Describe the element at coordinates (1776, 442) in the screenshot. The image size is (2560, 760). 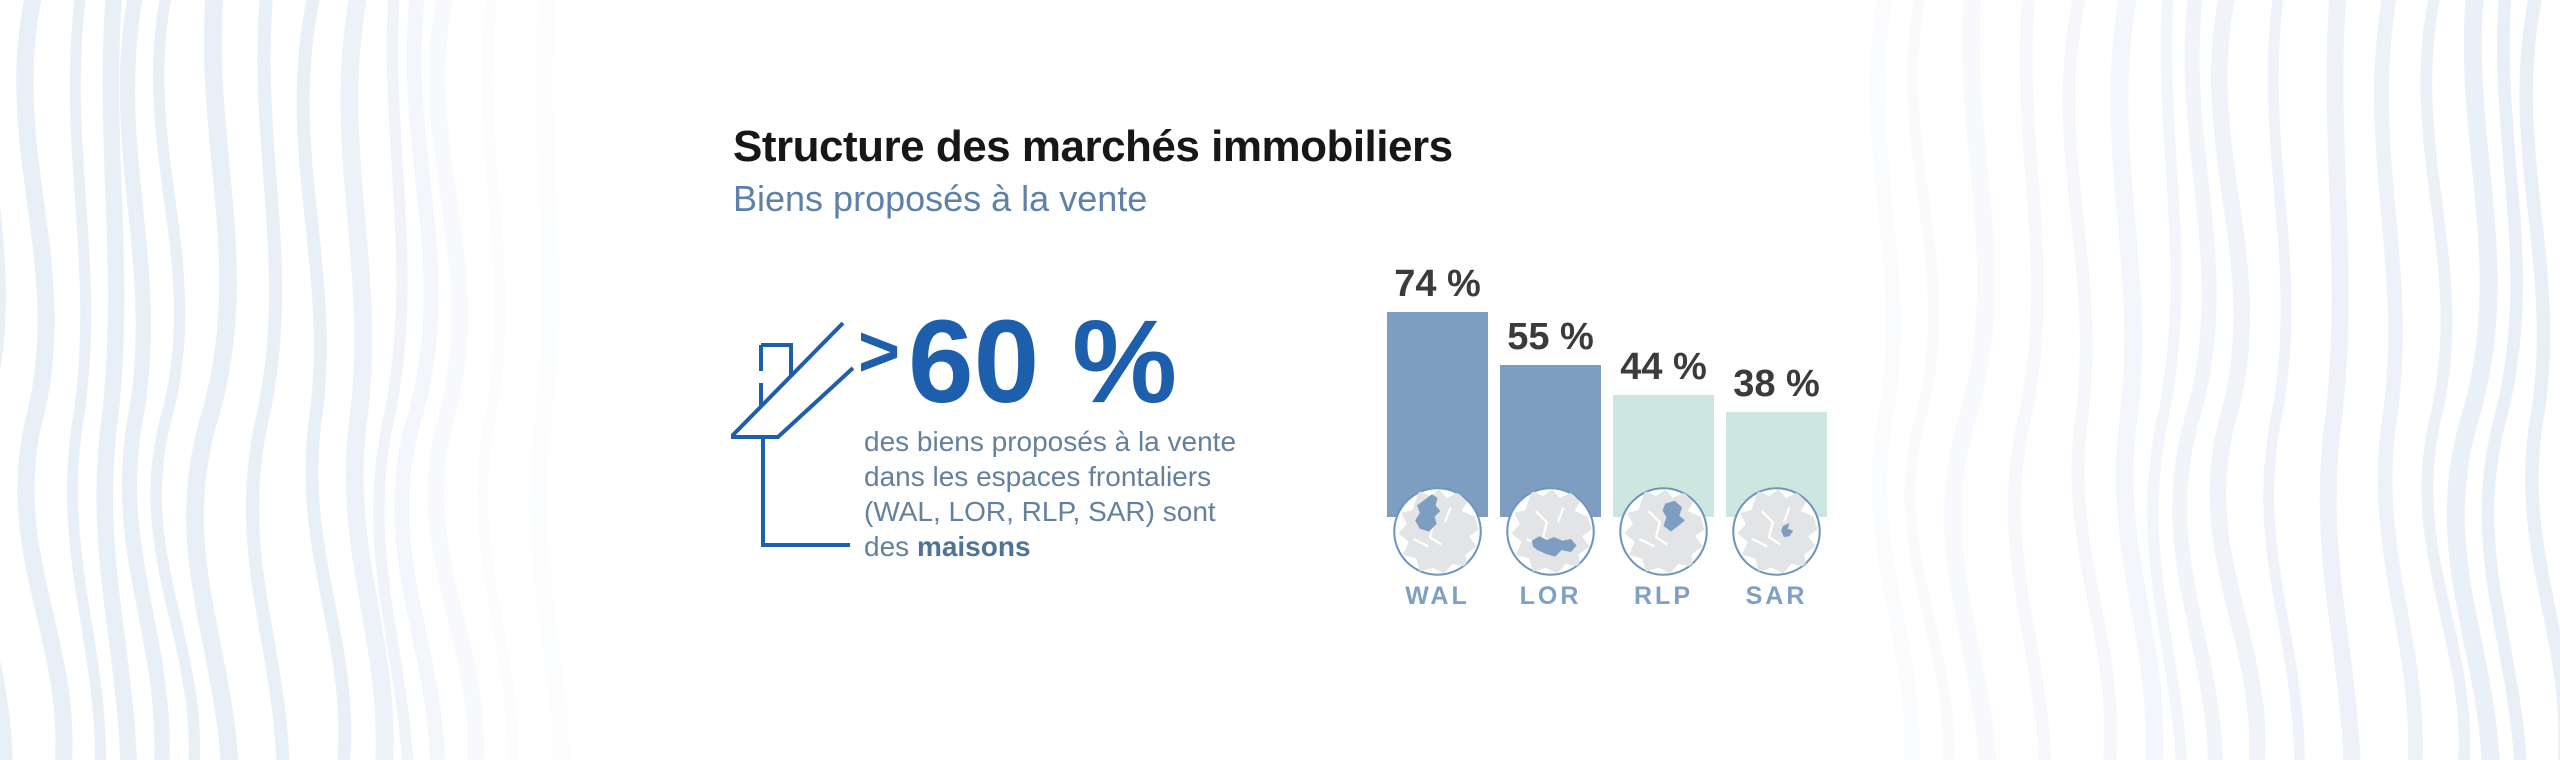
I see `bar-column-sar: 38 % SAR` at that location.